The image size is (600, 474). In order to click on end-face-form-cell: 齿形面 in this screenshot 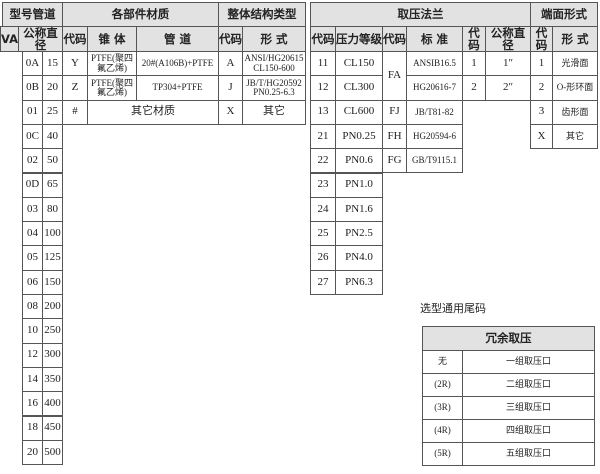, I will do `click(575, 112)`.